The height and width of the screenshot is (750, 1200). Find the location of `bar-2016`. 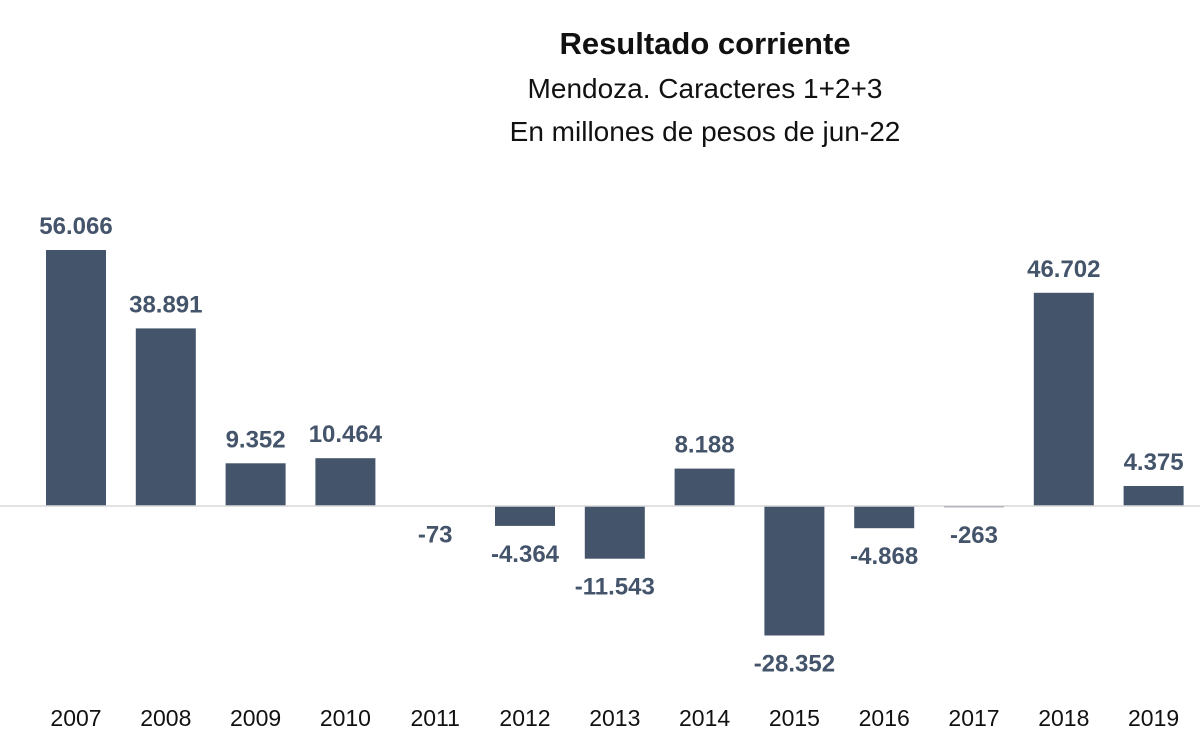

bar-2016 is located at coordinates (884, 517).